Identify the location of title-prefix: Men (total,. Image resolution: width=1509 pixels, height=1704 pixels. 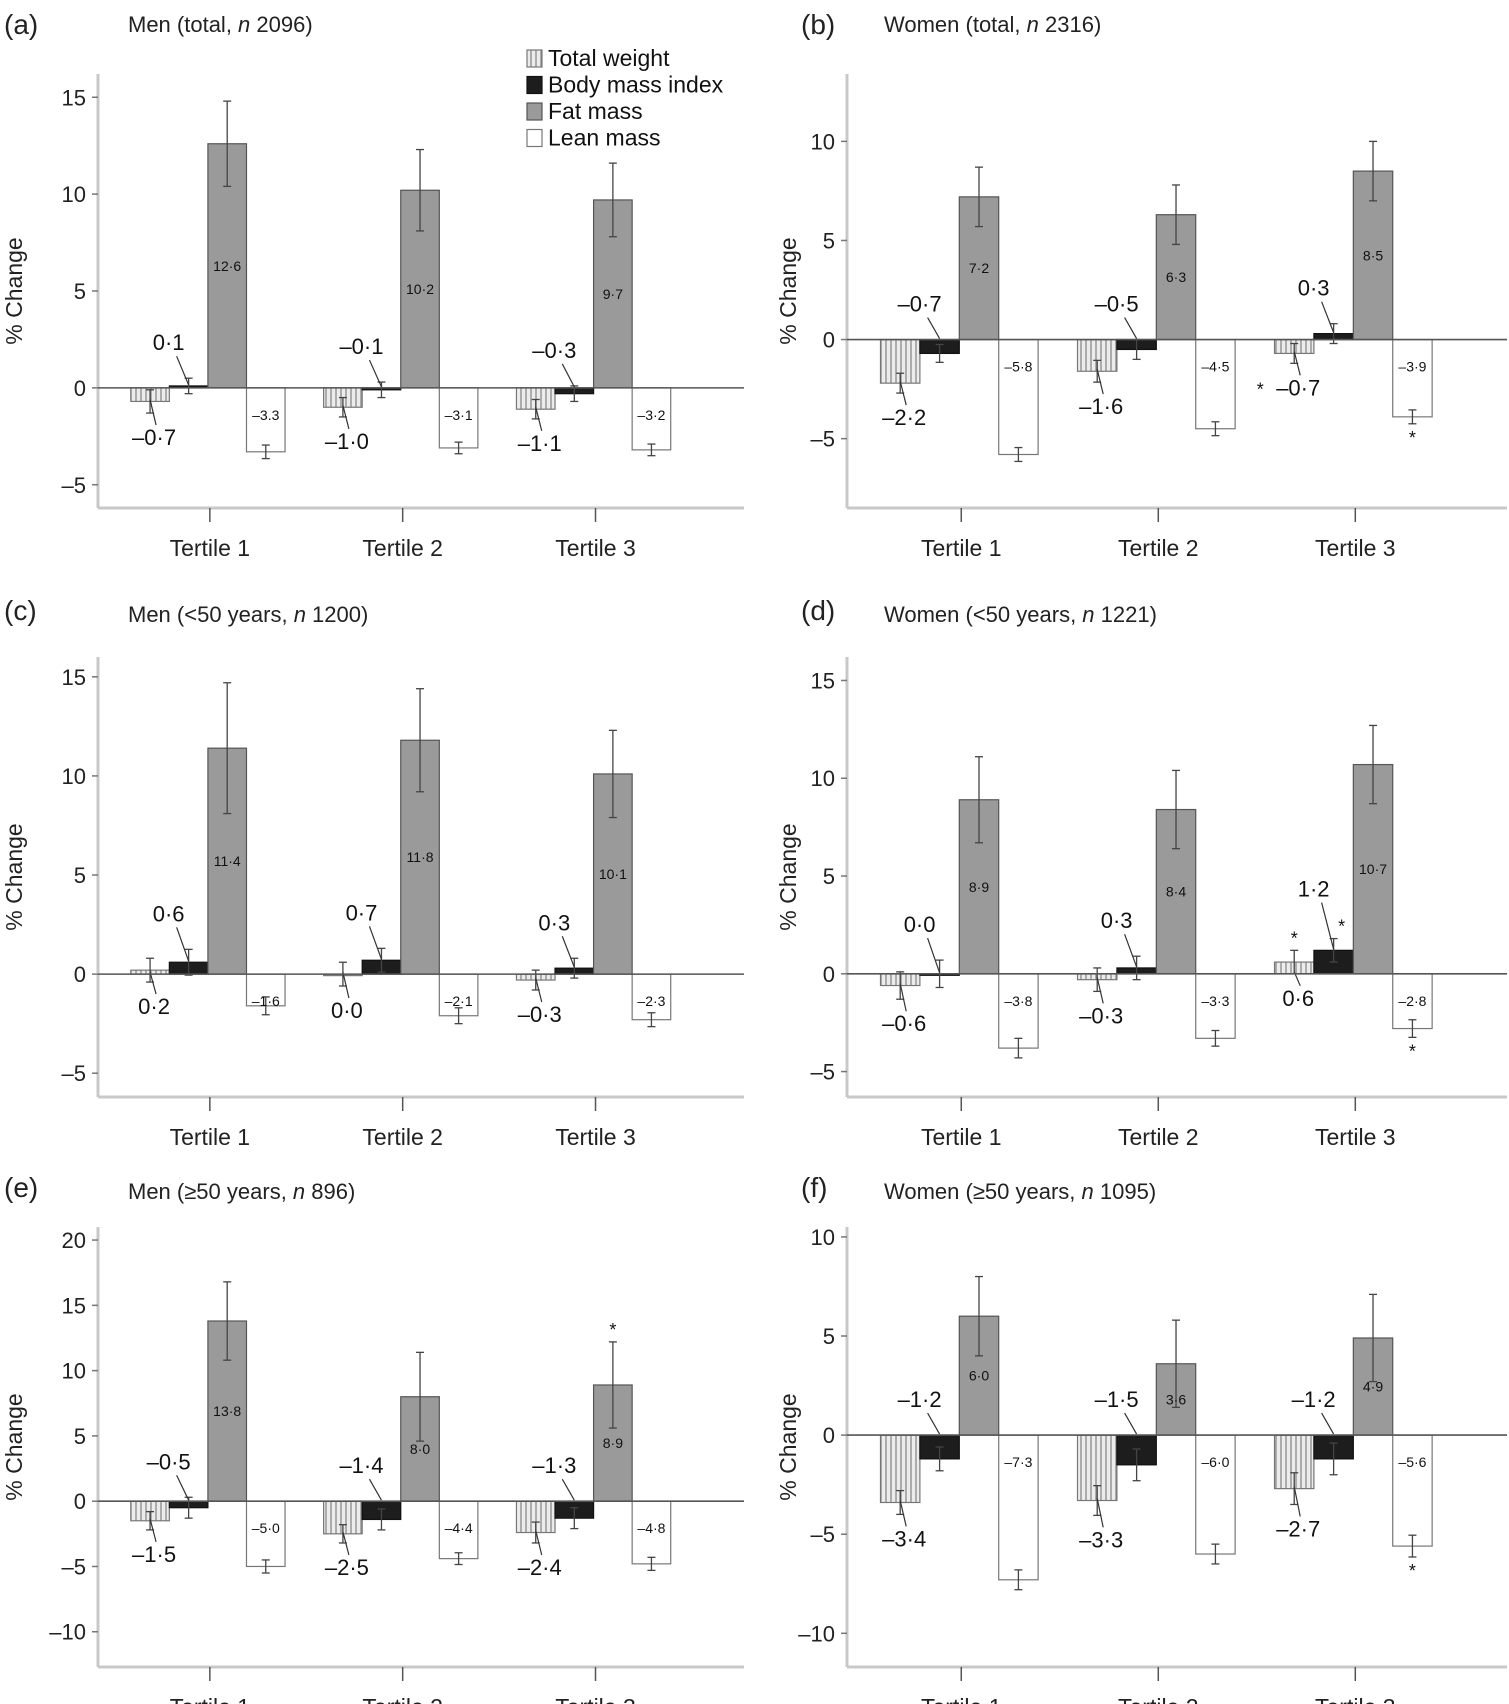
(183, 24).